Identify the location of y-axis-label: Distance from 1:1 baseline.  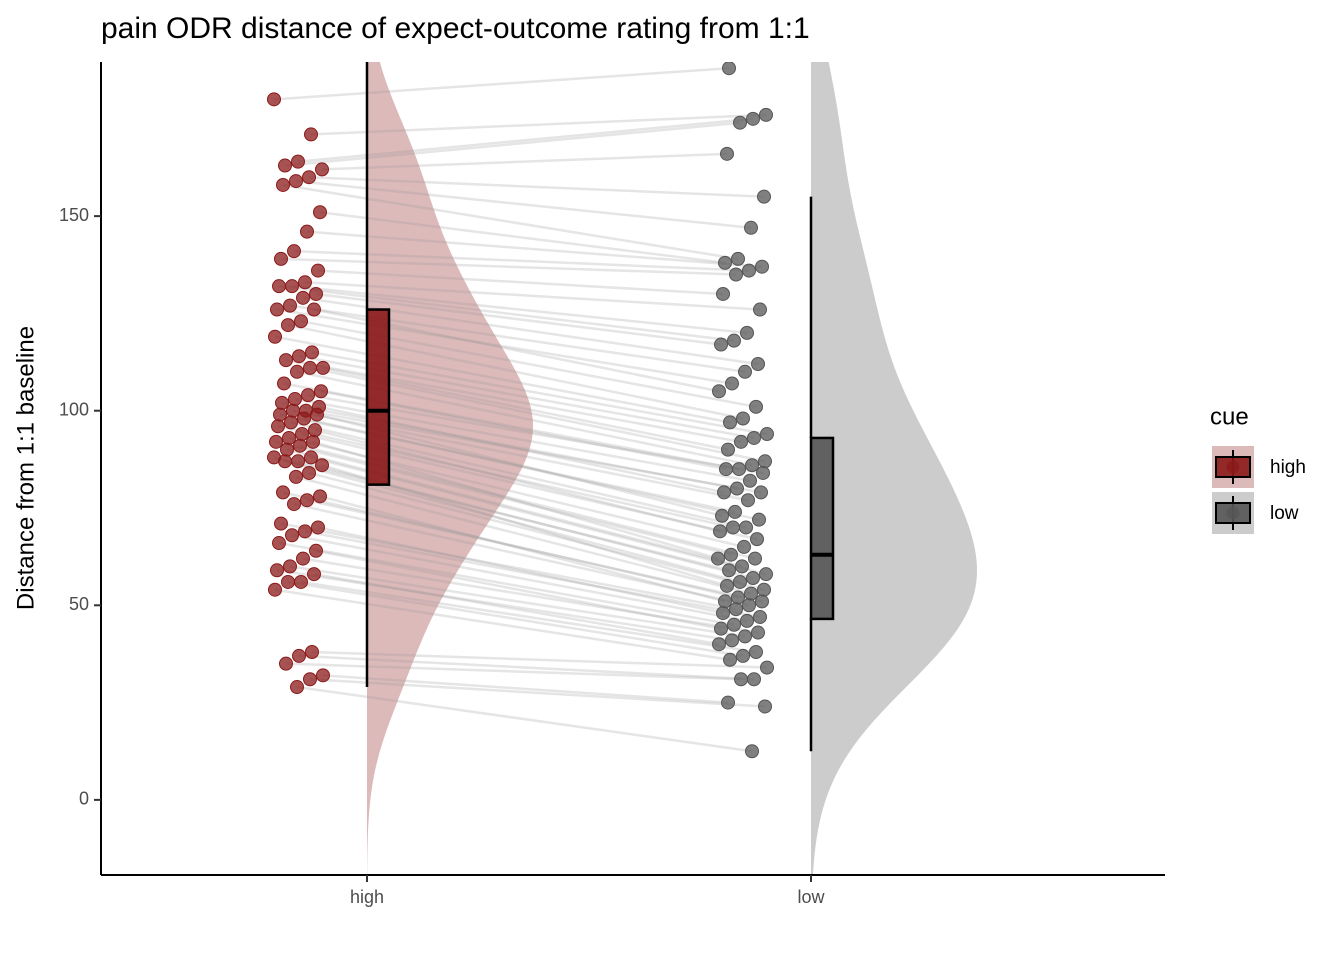
(25, 468).